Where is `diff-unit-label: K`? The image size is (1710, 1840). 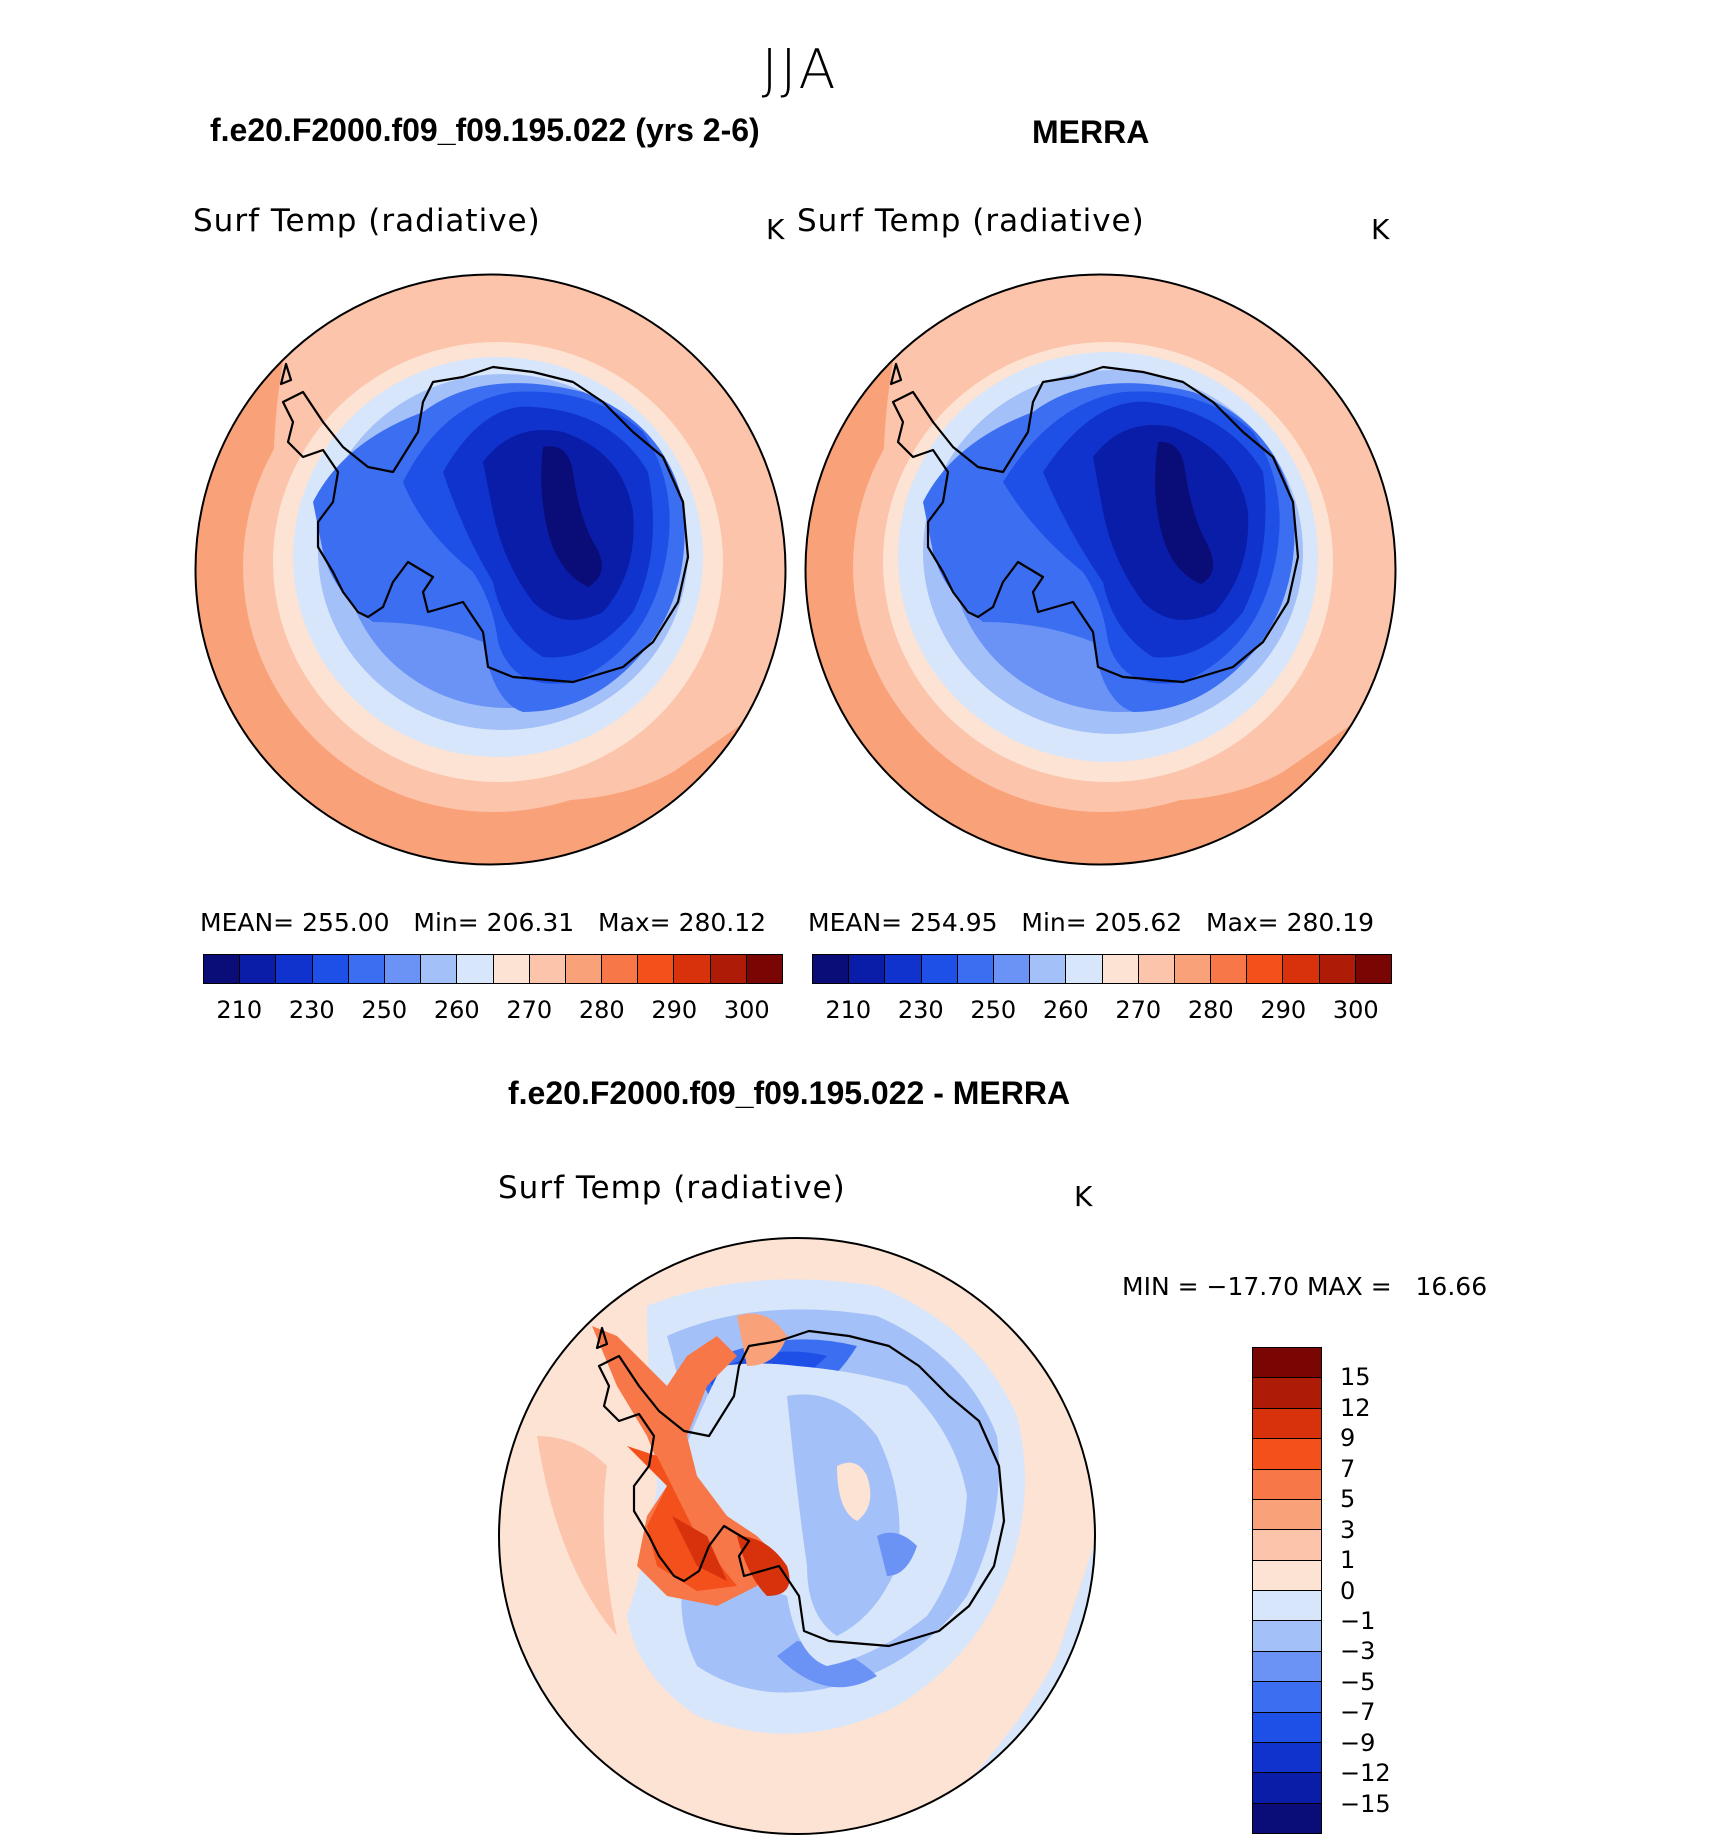 diff-unit-label: K is located at coordinates (1083, 1196).